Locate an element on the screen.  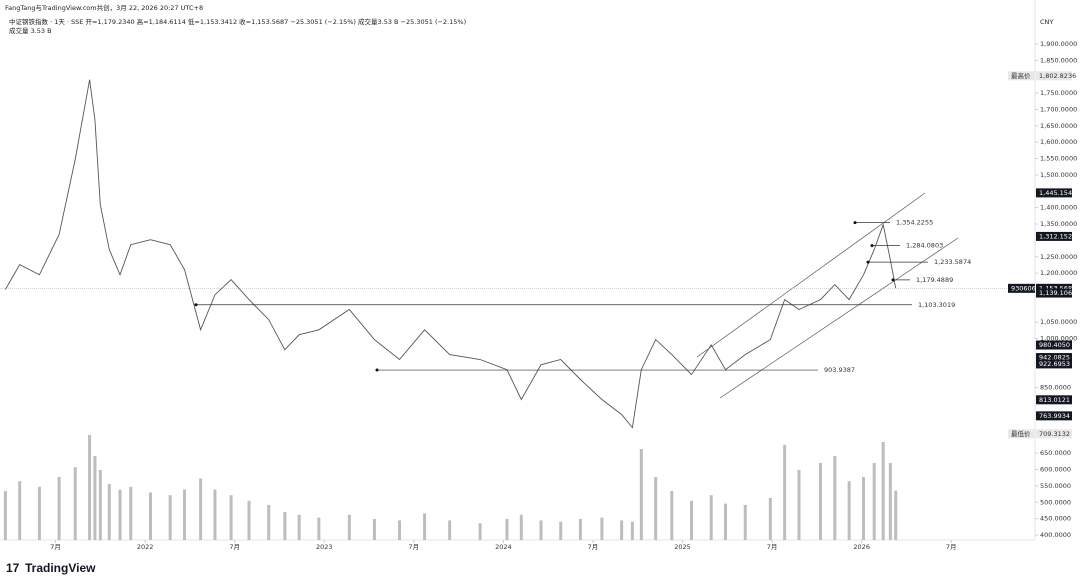
y-tick-label: 1,550.0000 is located at coordinates (1058, 159).